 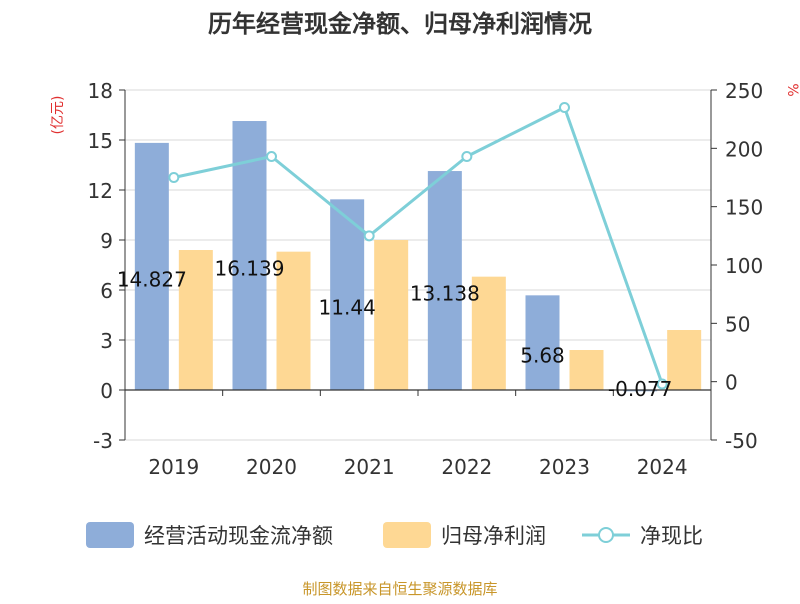 What do you see at coordinates (100, 91) in the screenshot?
I see `left-axis-tick-label: 18` at bounding box center [100, 91].